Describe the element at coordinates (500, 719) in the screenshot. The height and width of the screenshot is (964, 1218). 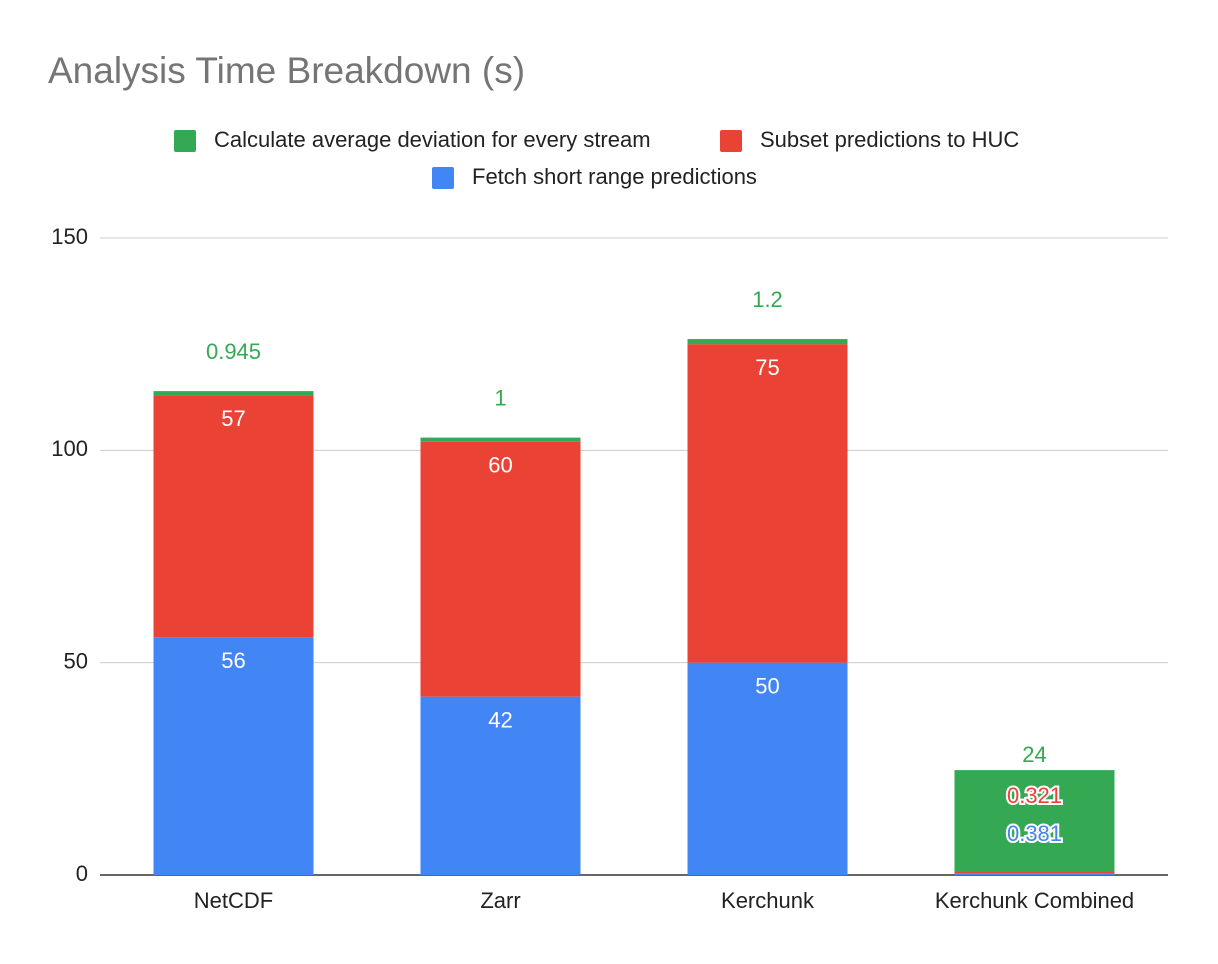
I see `data-label: 42` at that location.